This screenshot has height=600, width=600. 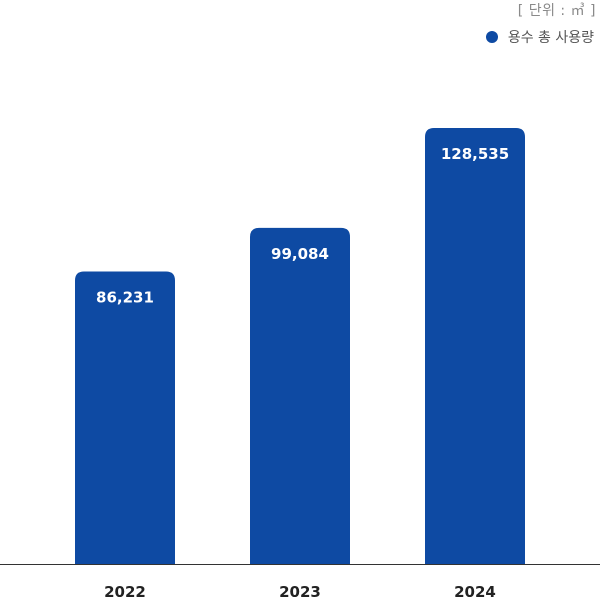 I want to click on bar-2024, so click(x=475, y=346).